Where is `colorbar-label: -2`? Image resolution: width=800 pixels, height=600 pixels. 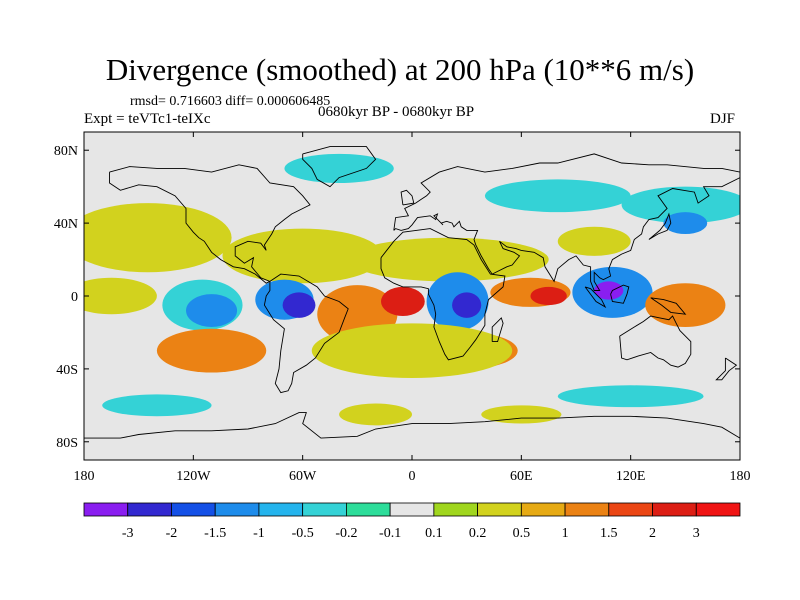
colorbar-label: -2 is located at coordinates (172, 533).